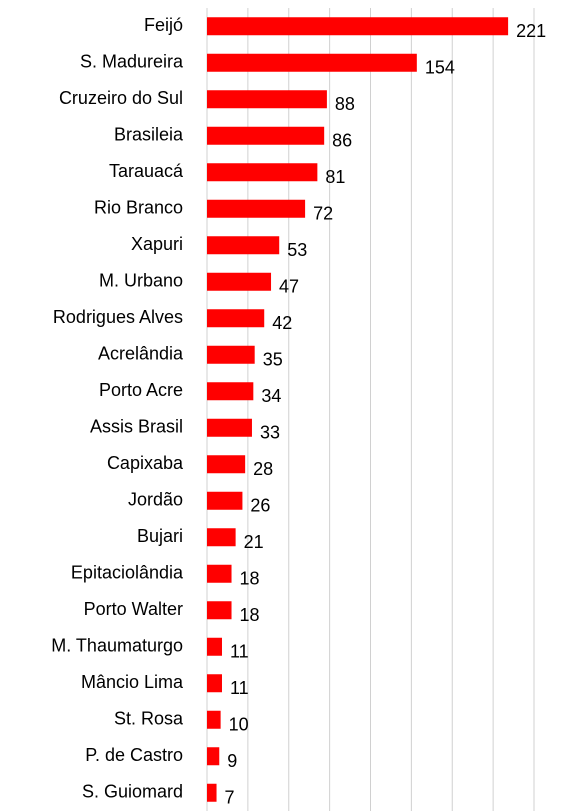 This screenshot has width=574, height=811. What do you see at coordinates (270, 433) in the screenshot?
I see `value-label: 33` at bounding box center [270, 433].